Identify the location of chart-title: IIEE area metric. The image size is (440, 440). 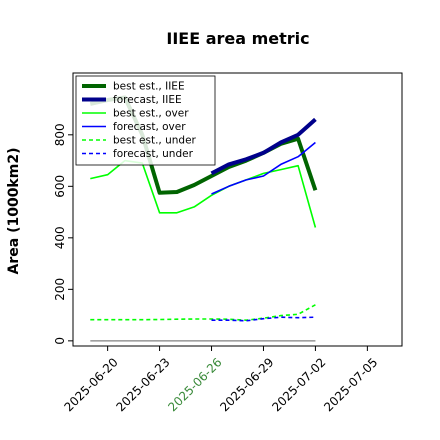
(237, 38).